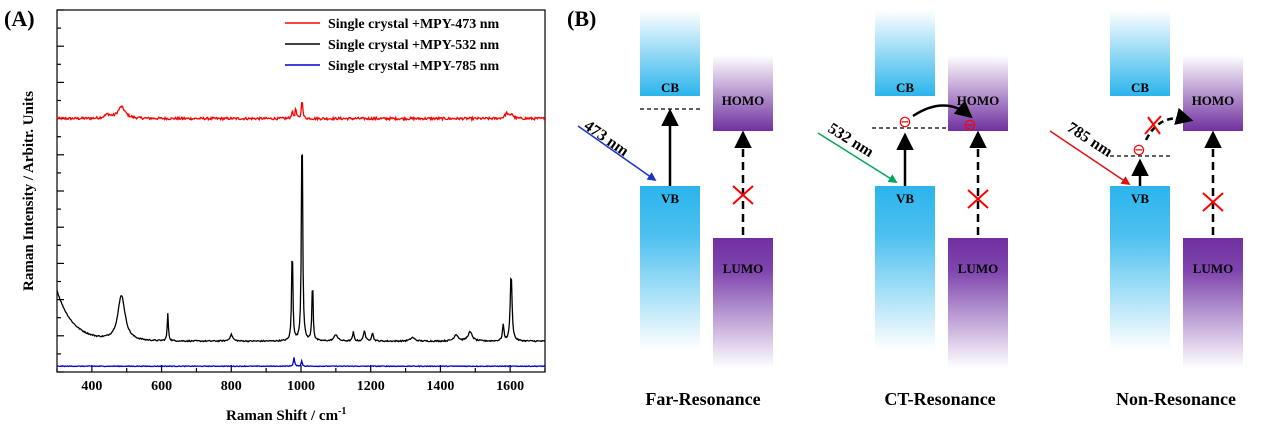 This screenshot has width=1269, height=430. What do you see at coordinates (91, 386) in the screenshot?
I see `x-tick-label: 400` at bounding box center [91, 386].